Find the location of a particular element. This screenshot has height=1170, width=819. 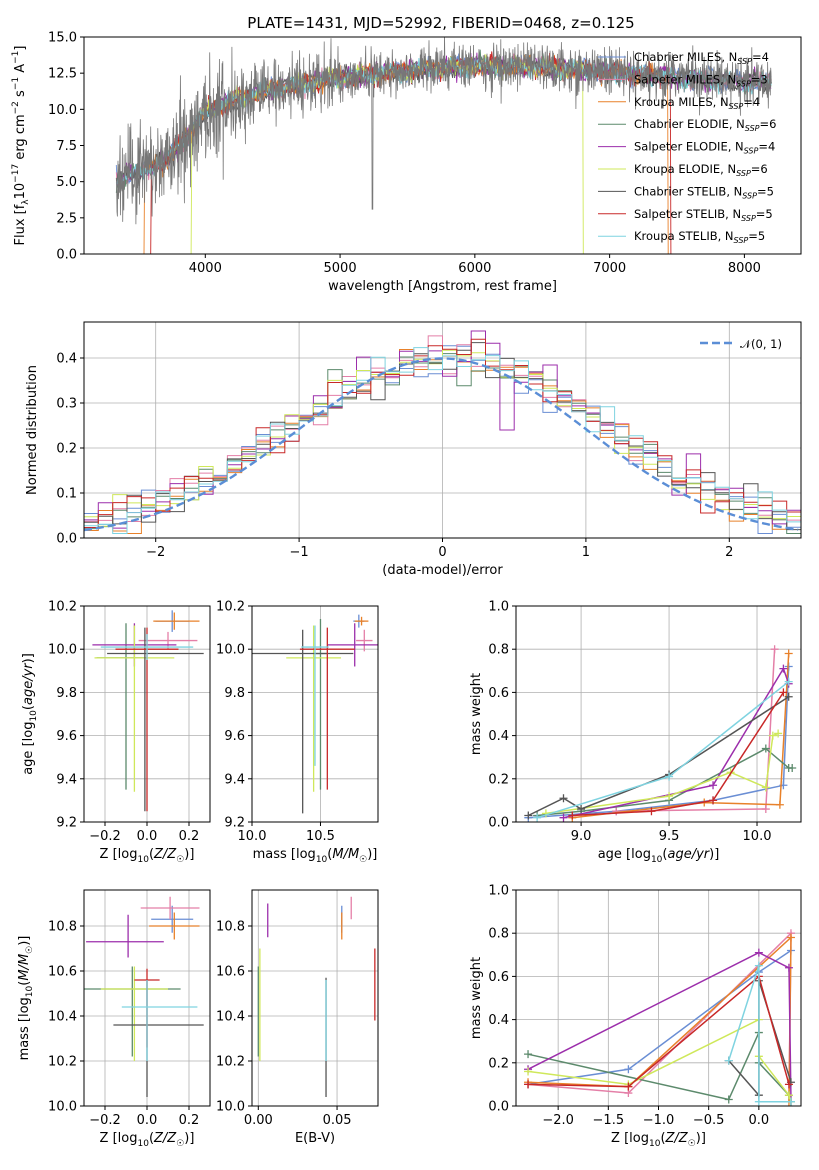

line-kroupa-miles is located at coordinates (681, 736).